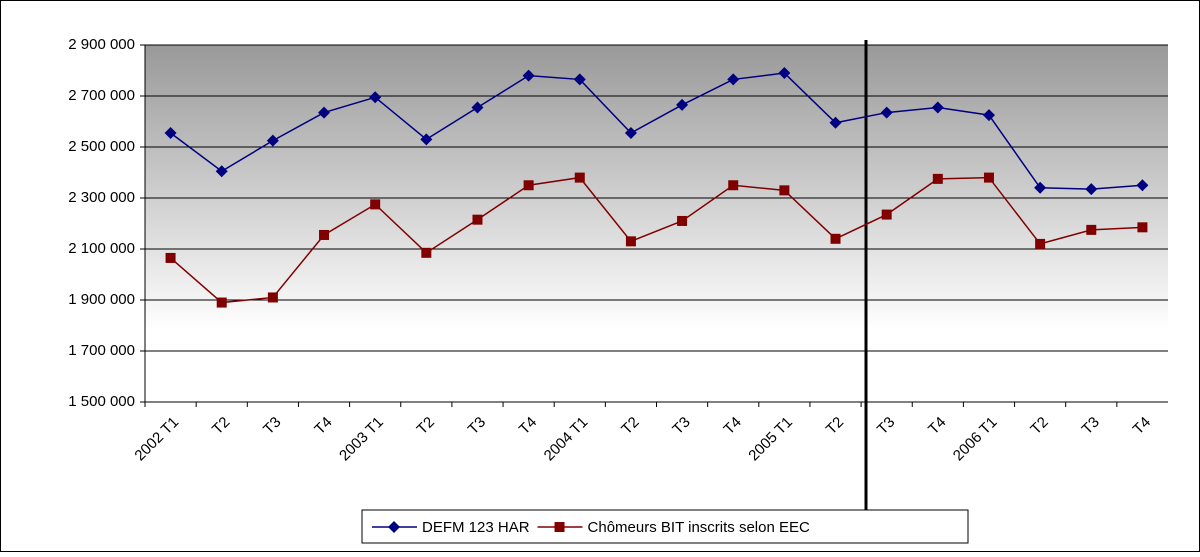  I want to click on legend, so click(665, 526).